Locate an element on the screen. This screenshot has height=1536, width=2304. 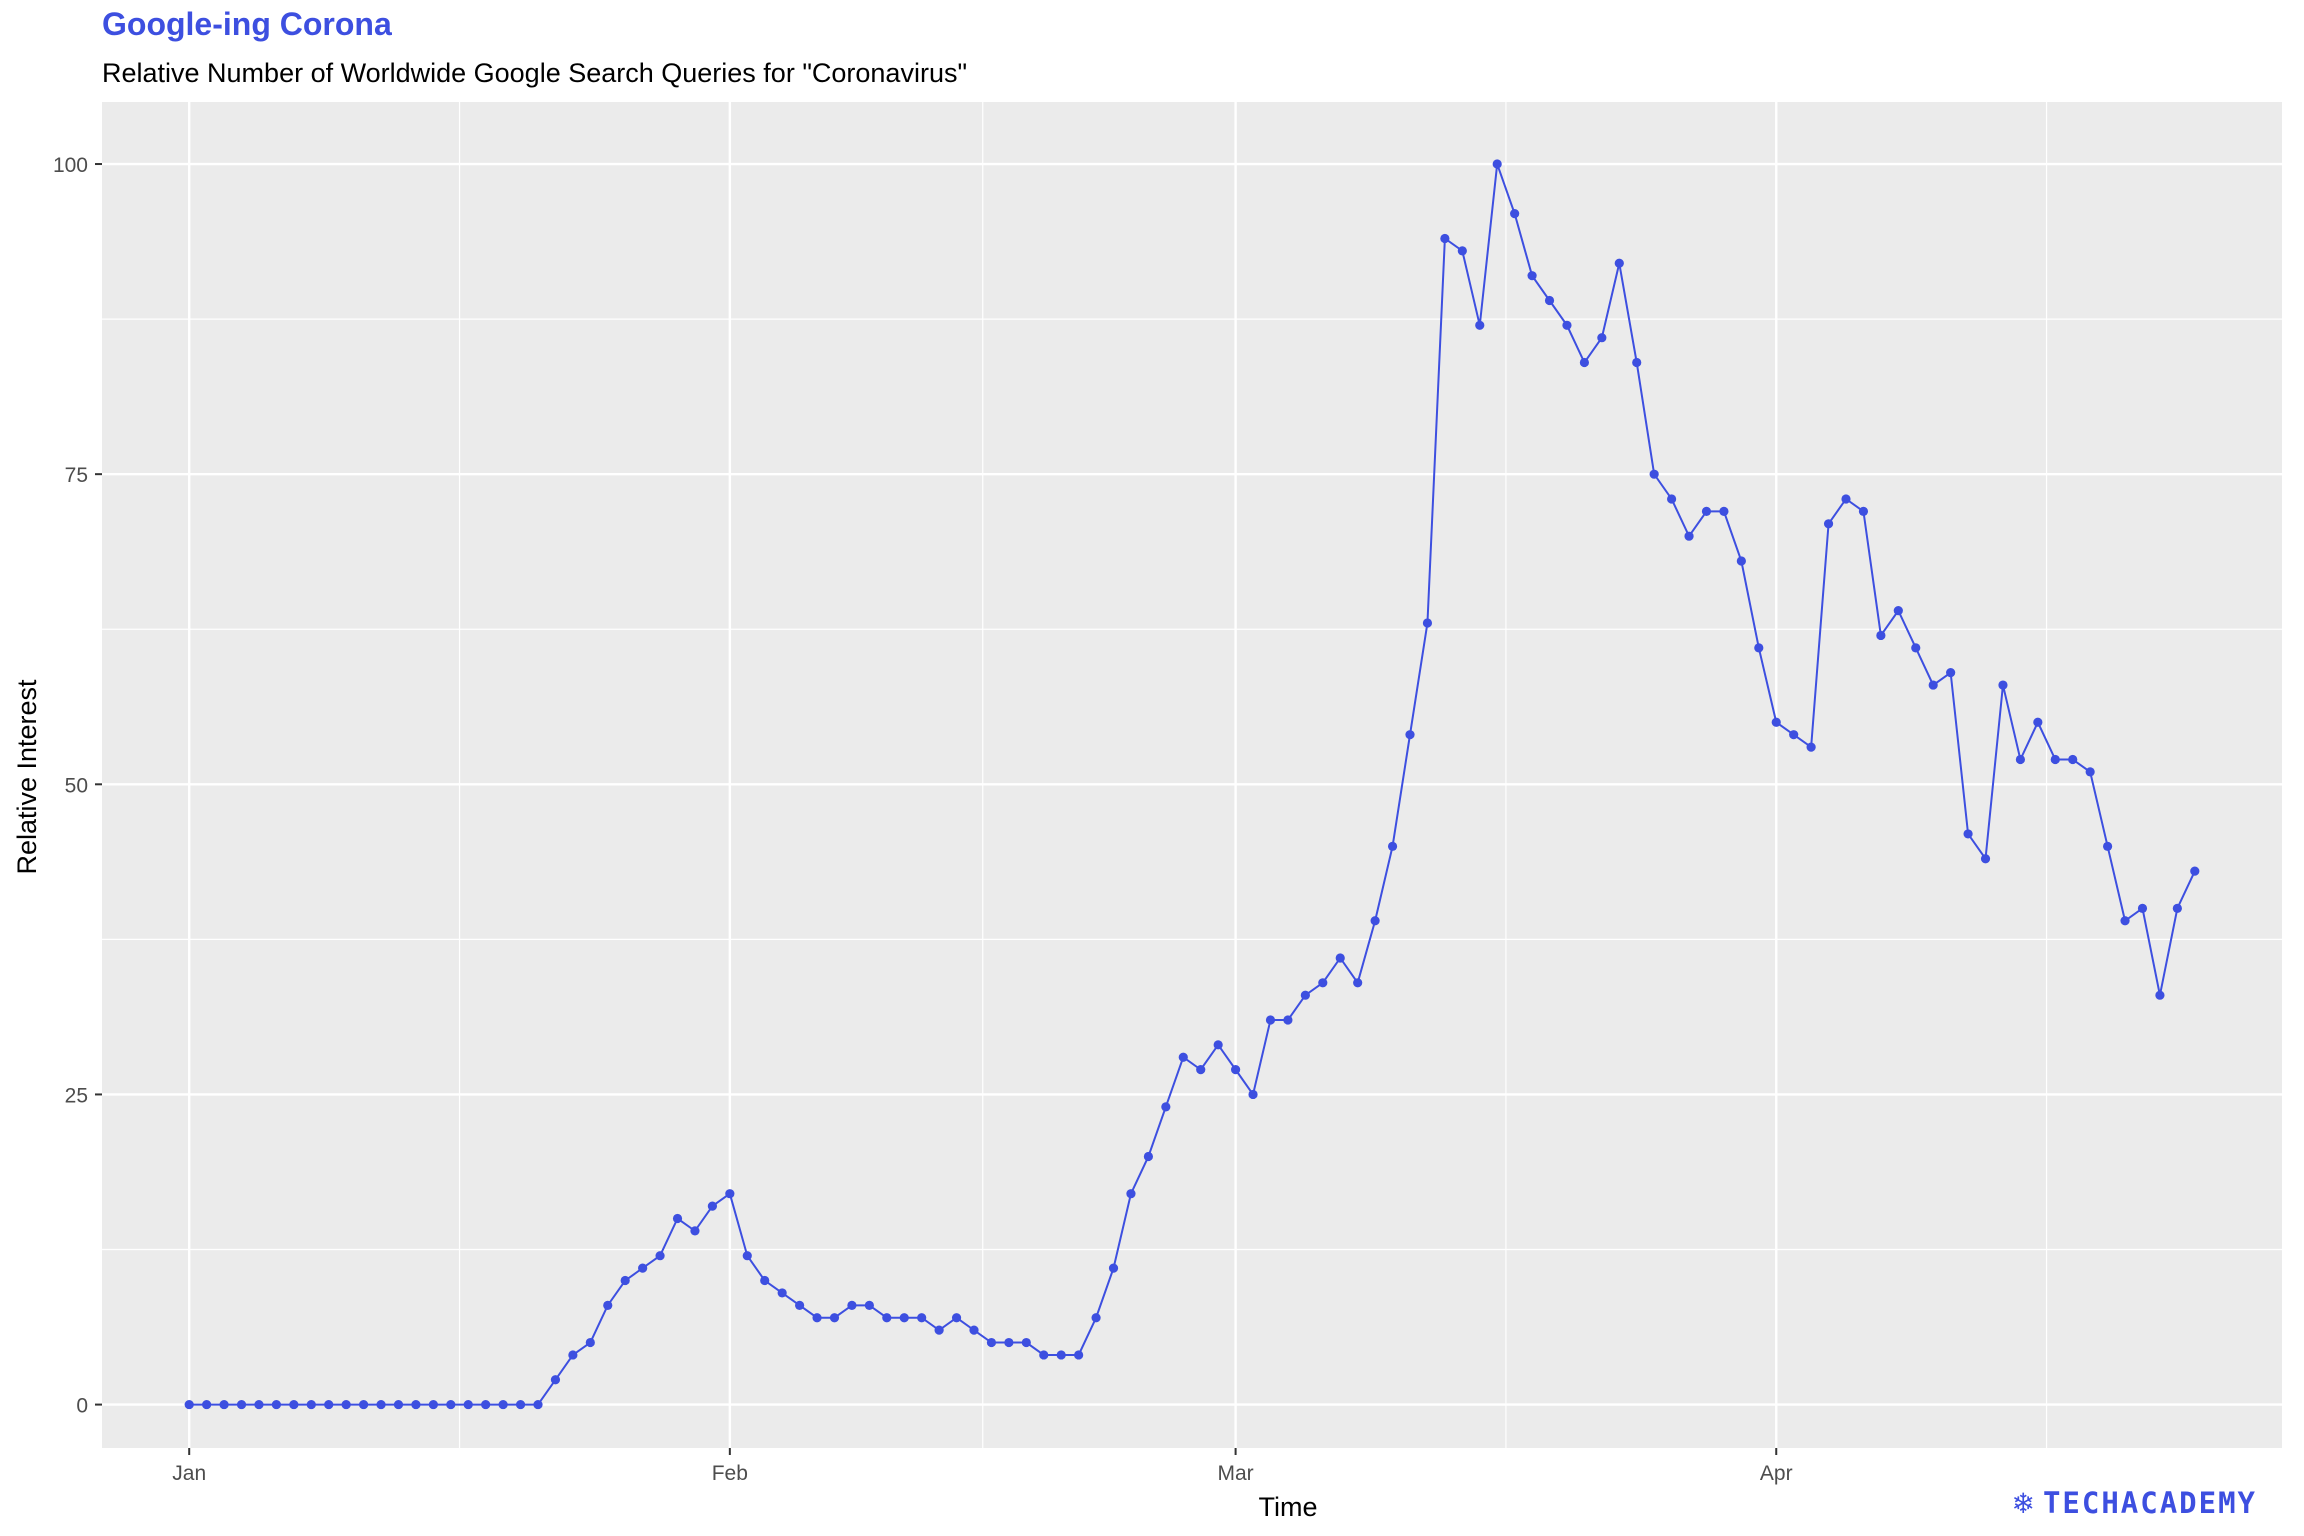
y-tick-label: 100 is located at coordinates (70, 165).